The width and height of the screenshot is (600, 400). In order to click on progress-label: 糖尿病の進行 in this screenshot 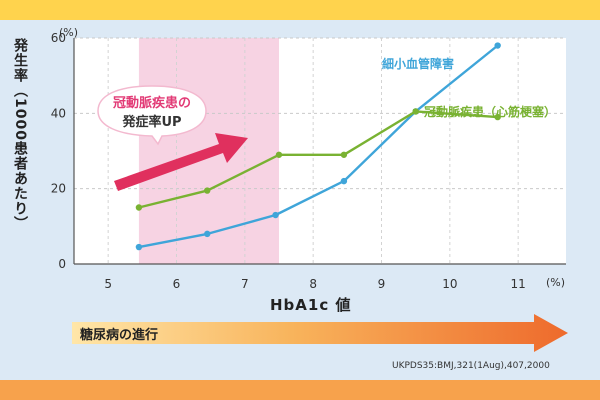, I will do `click(119, 335)`.